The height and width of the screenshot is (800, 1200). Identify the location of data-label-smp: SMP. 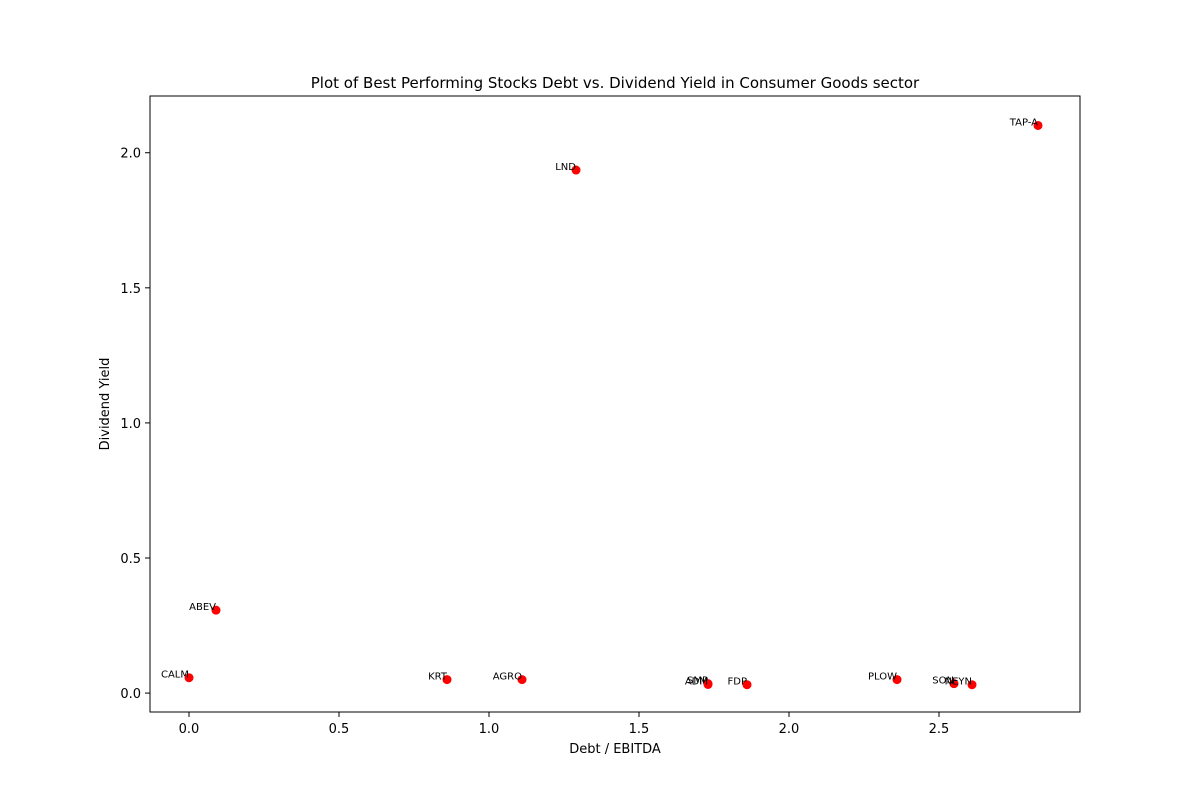
(697, 681).